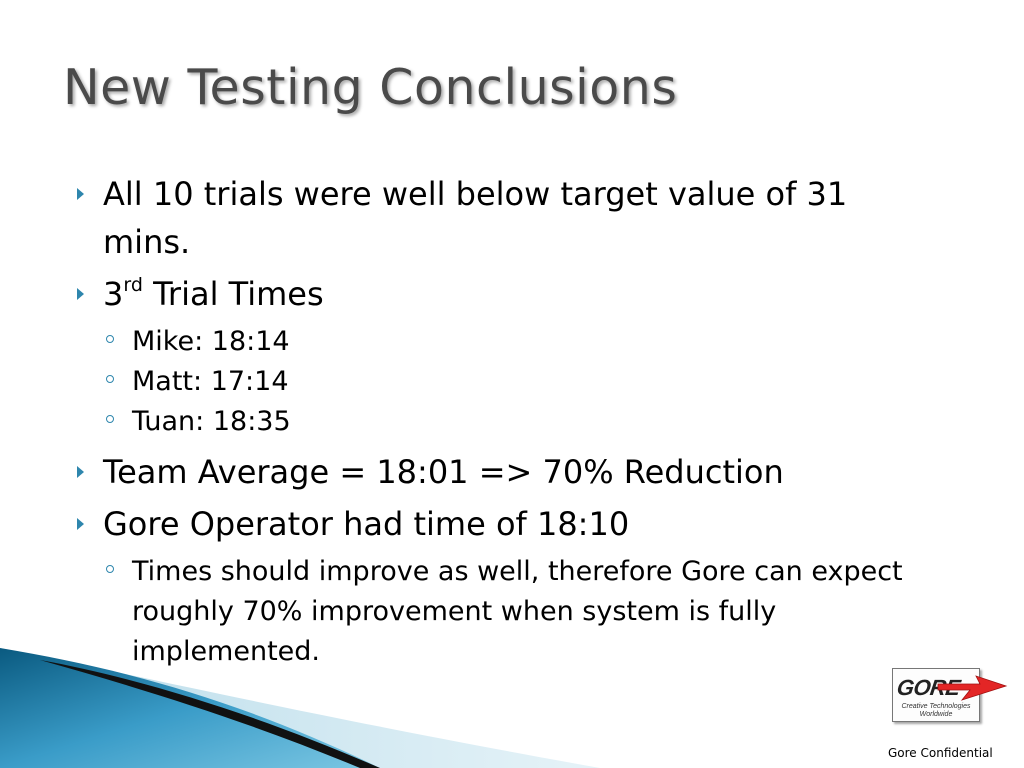 This screenshot has height=768, width=1024. I want to click on third-trial-number: 3, so click(113, 294).